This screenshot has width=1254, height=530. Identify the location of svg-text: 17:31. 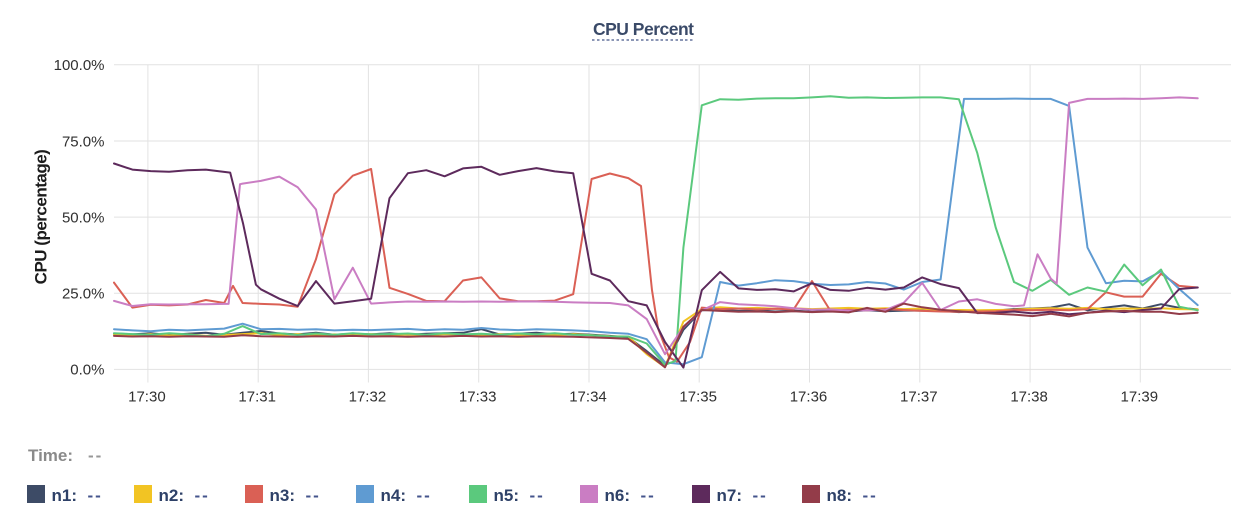
(257, 397).